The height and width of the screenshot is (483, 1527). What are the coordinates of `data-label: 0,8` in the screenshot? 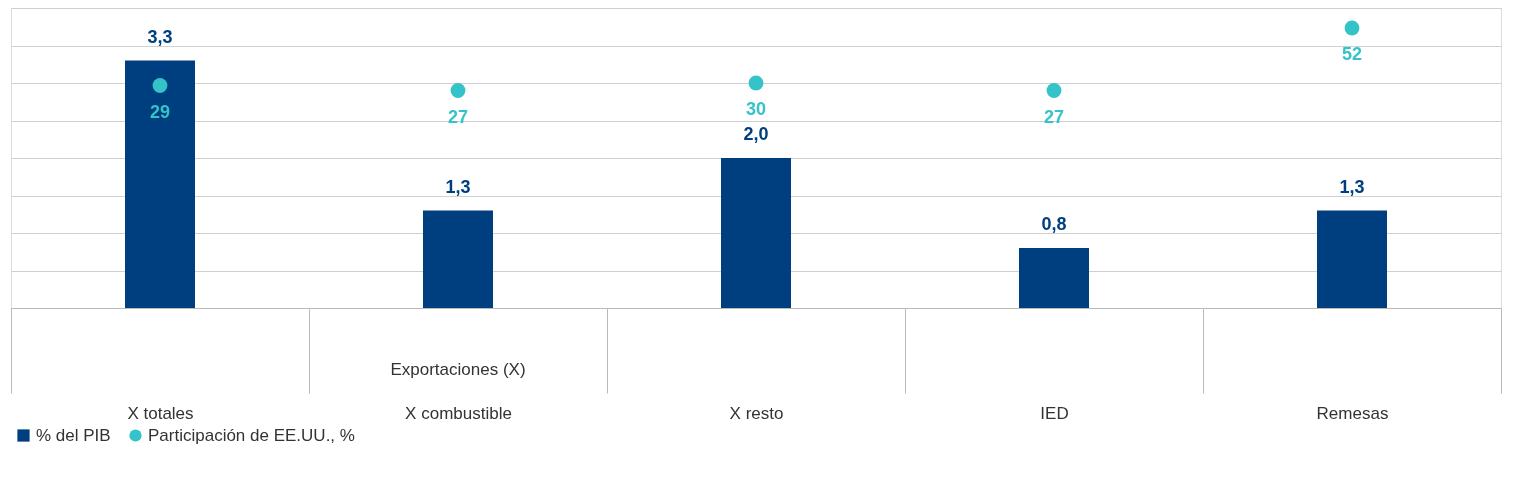 It's located at (1054, 224).